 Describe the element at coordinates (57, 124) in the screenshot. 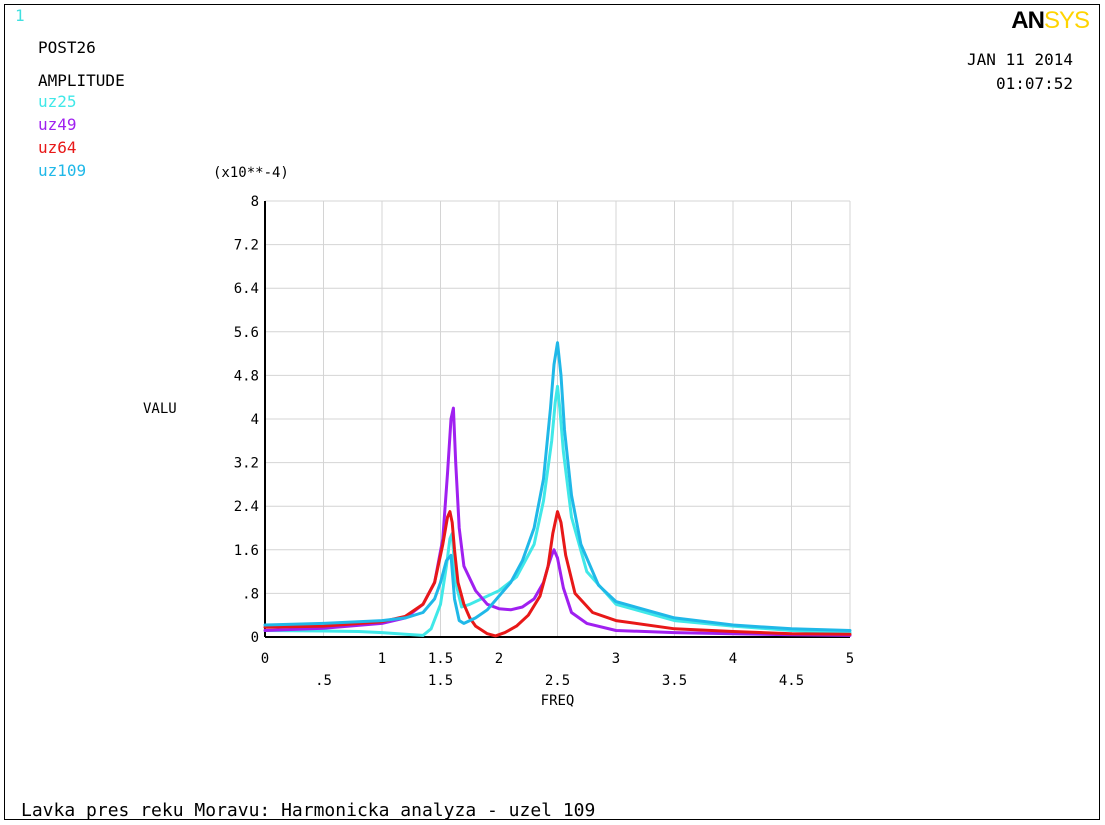

I see `legend-item-uz49: uz49` at that location.